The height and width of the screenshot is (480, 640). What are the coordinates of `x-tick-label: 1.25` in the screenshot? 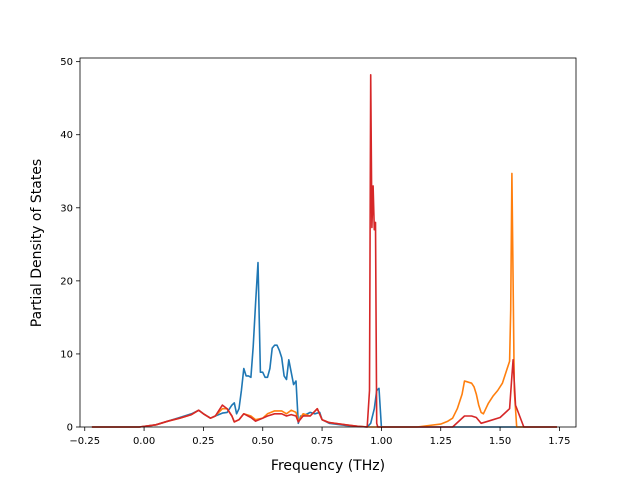 It's located at (441, 441).